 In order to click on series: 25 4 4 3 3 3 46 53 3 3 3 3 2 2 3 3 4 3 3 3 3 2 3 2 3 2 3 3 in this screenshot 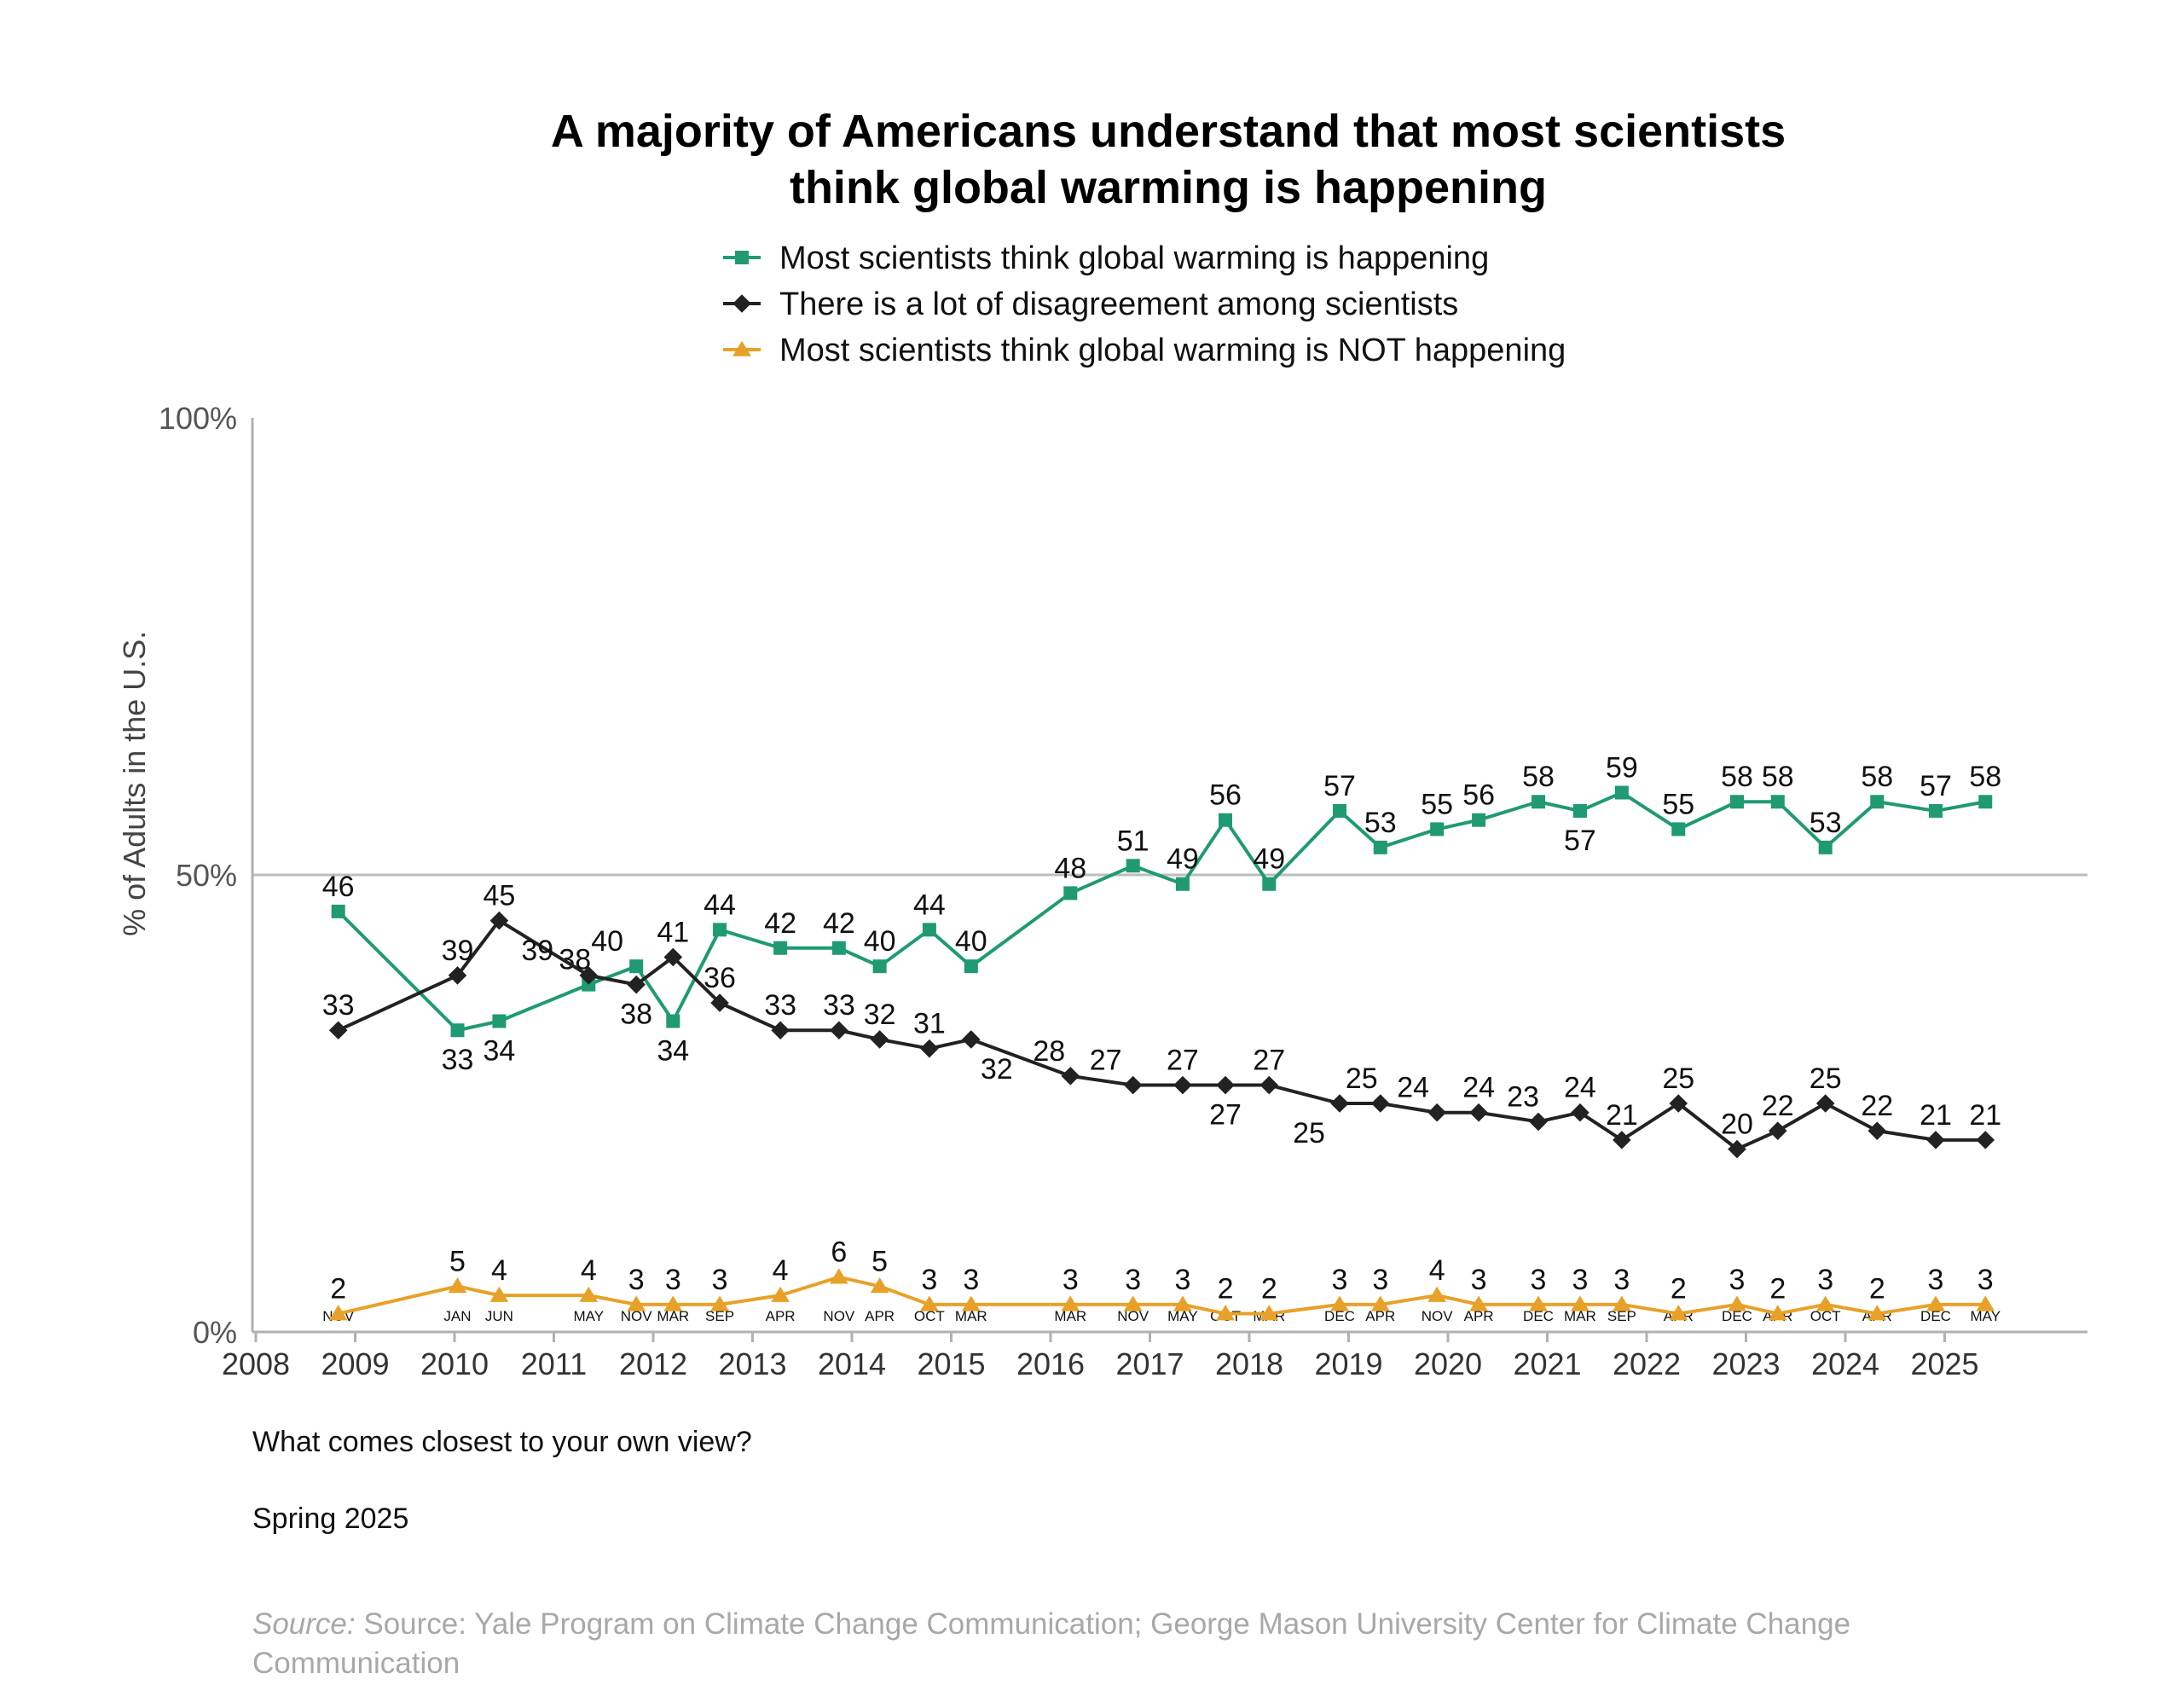, I will do `click(1161, 1278)`.